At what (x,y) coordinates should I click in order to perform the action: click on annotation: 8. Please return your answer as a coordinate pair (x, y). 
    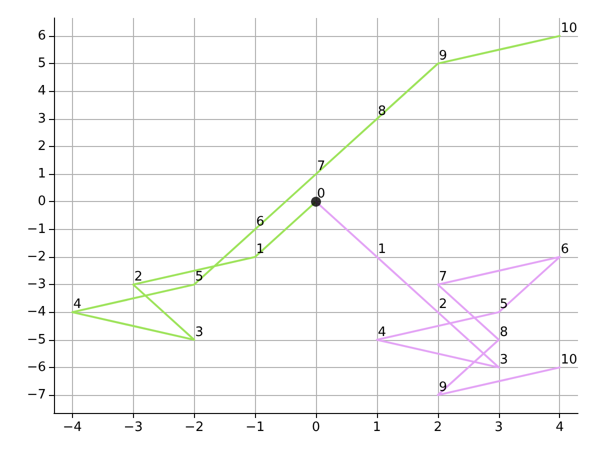
    Looking at the image, I should click on (504, 332).